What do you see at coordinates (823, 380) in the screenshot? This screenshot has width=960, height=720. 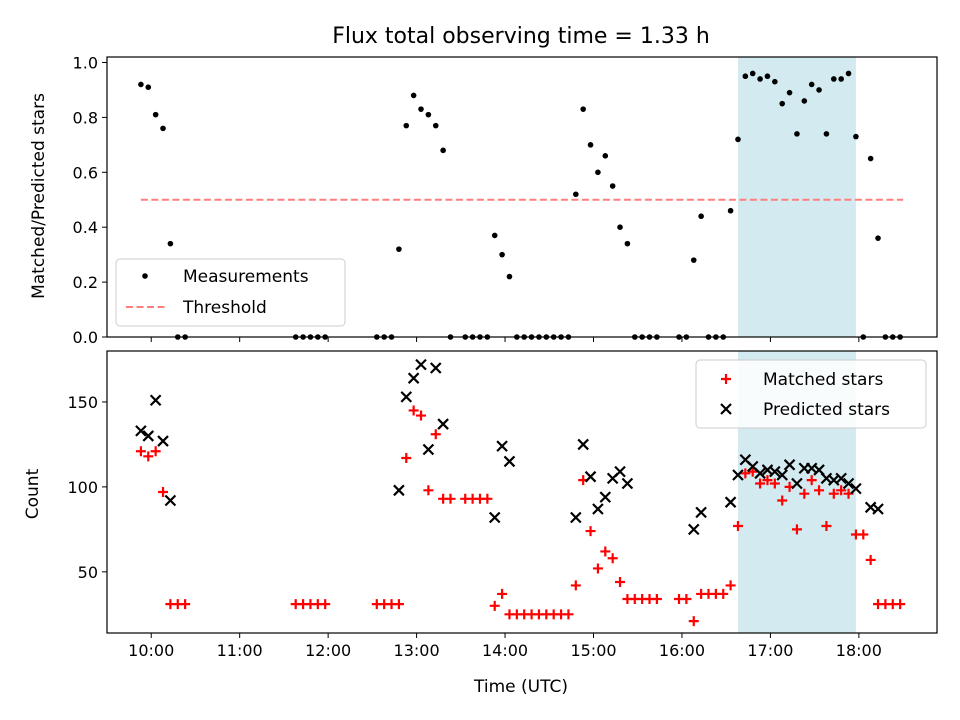 I see `legend-matched-label: Matched stars` at bounding box center [823, 380].